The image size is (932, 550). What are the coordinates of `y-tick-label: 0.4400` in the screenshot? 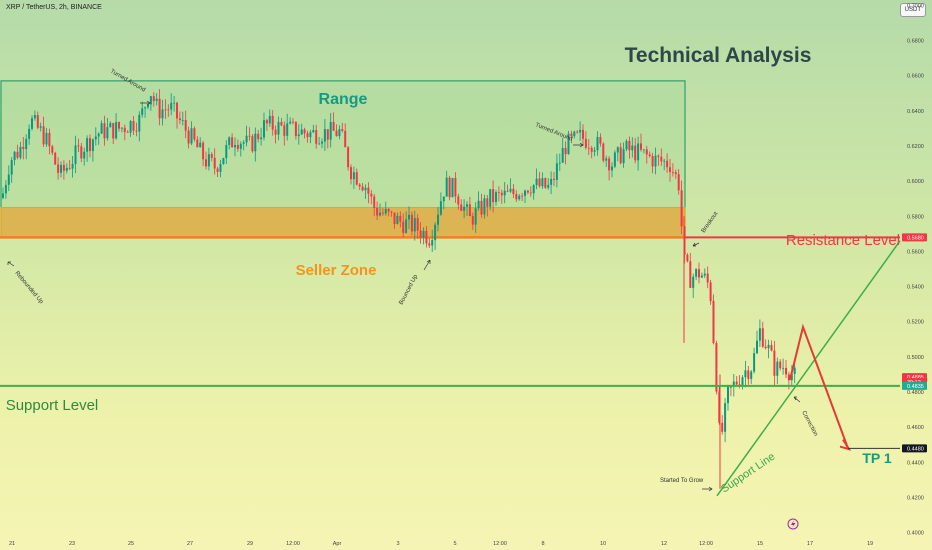 It's located at (915, 463).